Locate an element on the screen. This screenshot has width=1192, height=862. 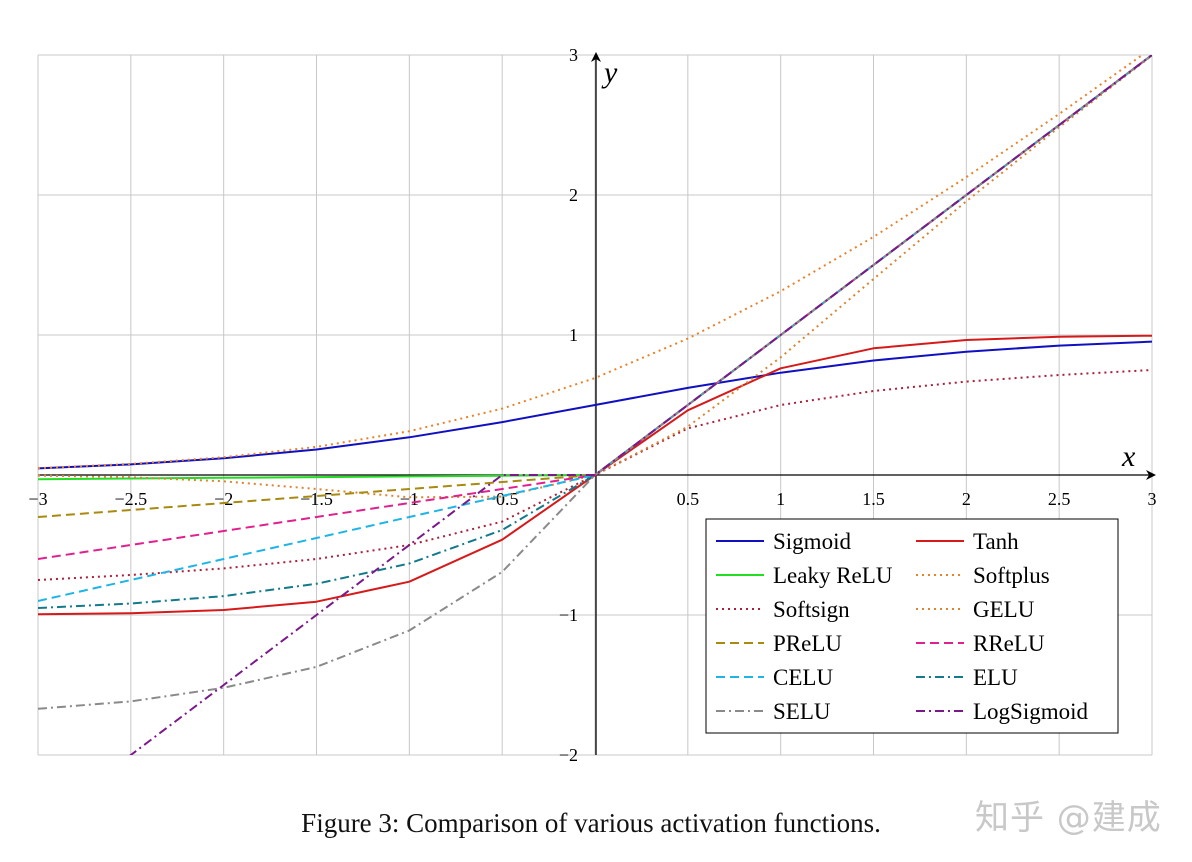
x-tick-label: 0.5 is located at coordinates (688, 499).